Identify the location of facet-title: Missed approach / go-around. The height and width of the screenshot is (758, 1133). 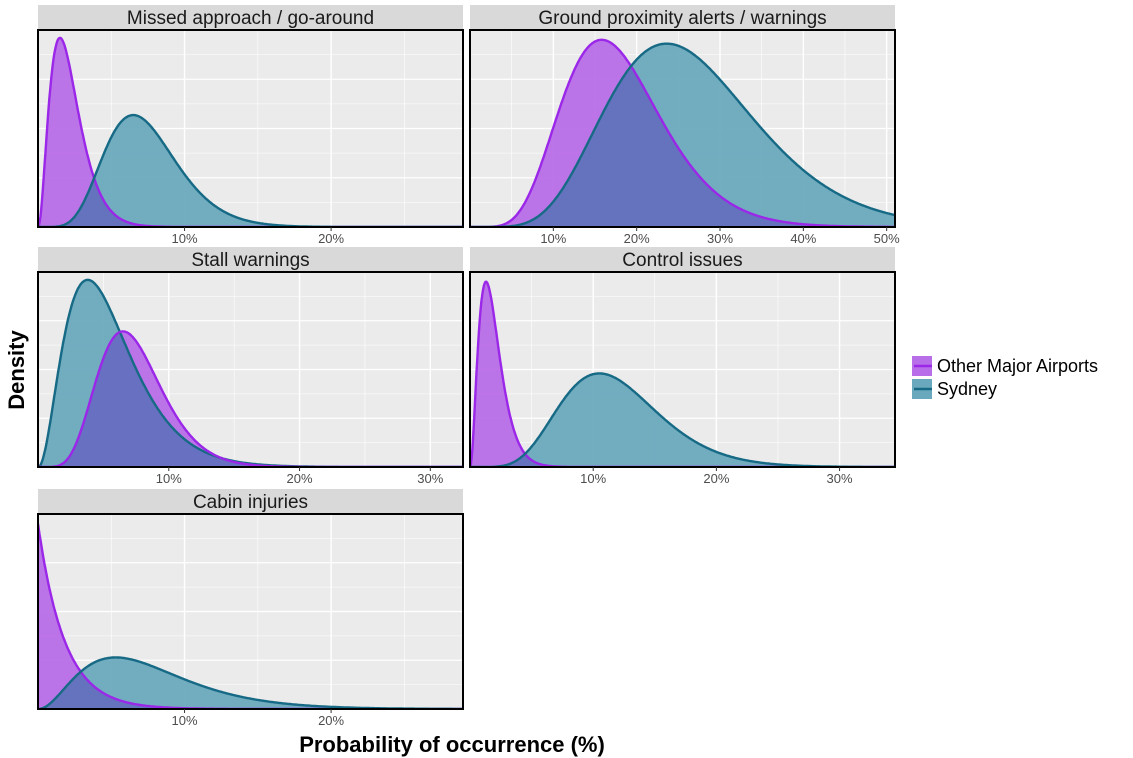
(250, 18).